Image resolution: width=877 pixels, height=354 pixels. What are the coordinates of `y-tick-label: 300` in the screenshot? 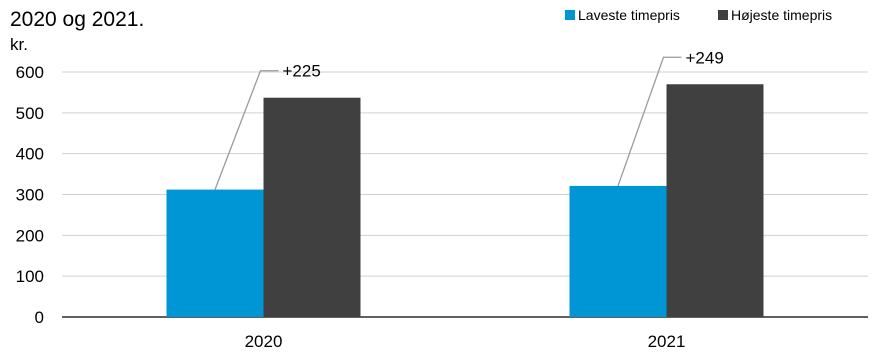 It's located at (30, 195).